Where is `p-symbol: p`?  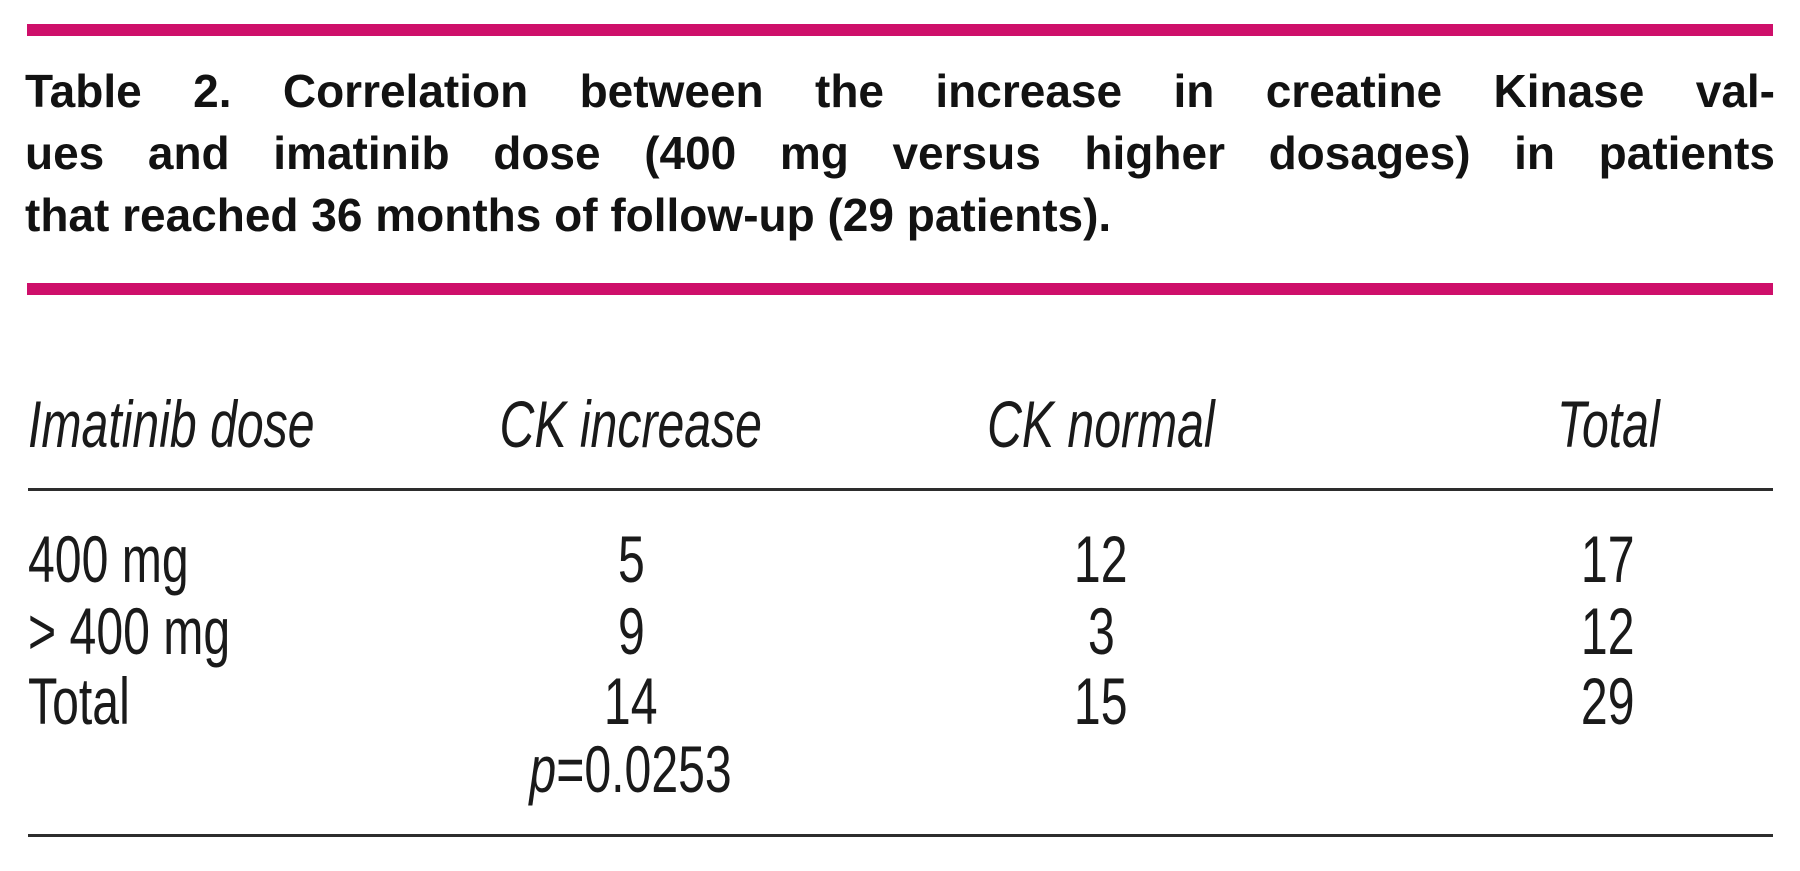 p-symbol: p is located at coordinates (543, 769).